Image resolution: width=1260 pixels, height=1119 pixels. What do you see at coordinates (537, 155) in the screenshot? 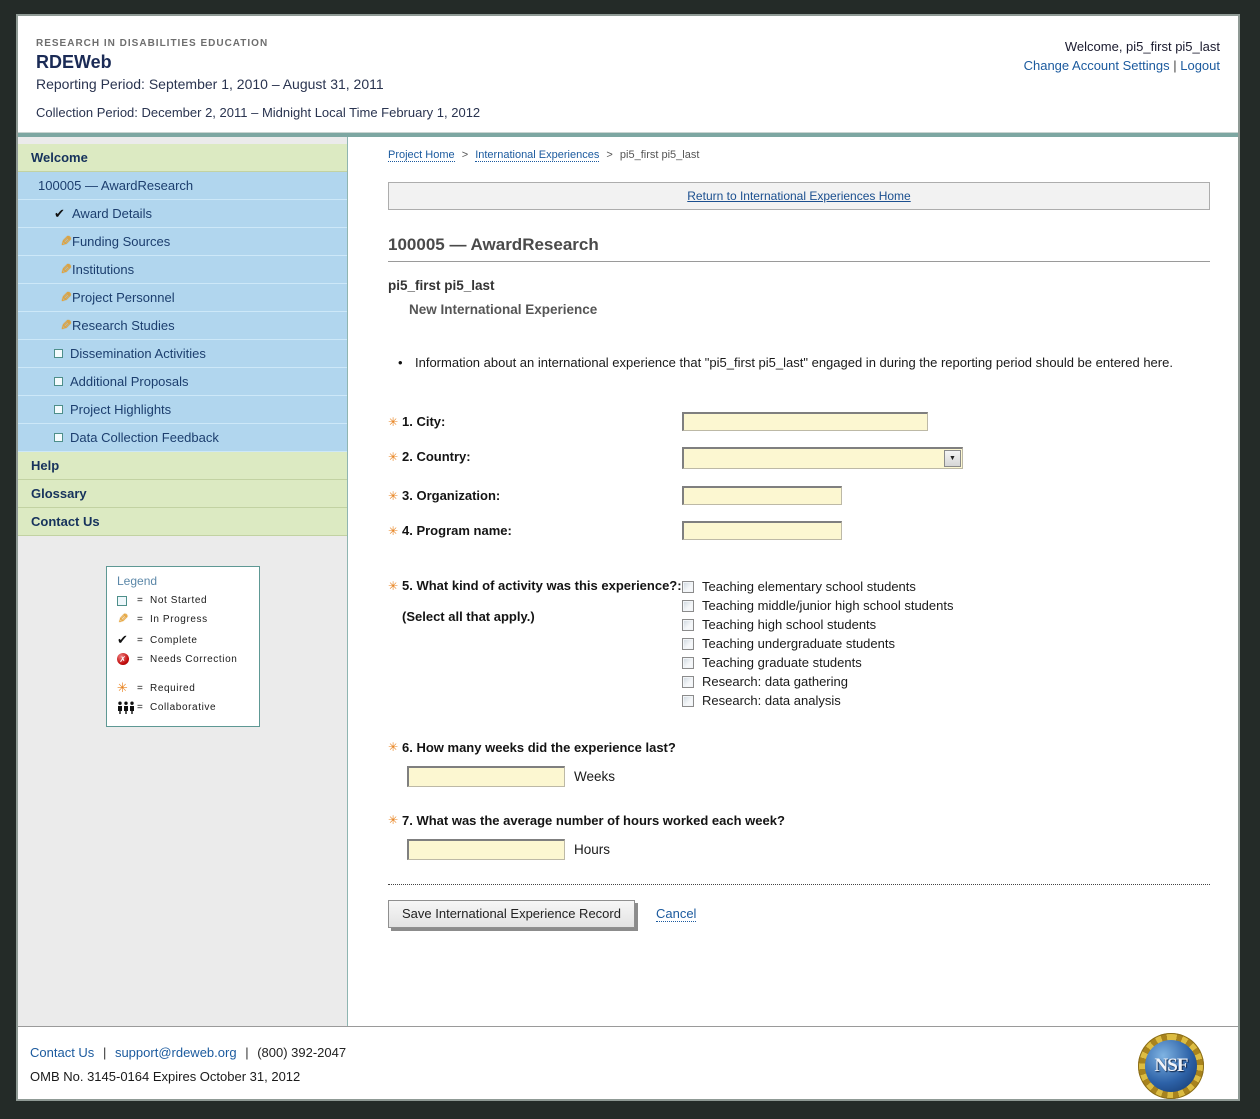
I see `breadcrumb-international-experiences-link: International Experiences` at bounding box center [537, 155].